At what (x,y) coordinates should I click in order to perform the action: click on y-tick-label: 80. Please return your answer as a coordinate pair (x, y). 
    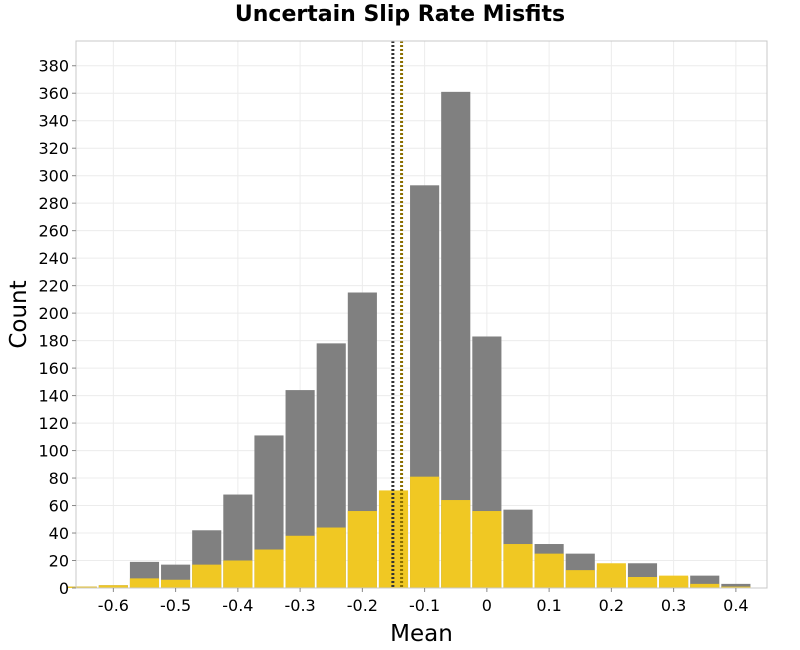
    Looking at the image, I should click on (59, 478).